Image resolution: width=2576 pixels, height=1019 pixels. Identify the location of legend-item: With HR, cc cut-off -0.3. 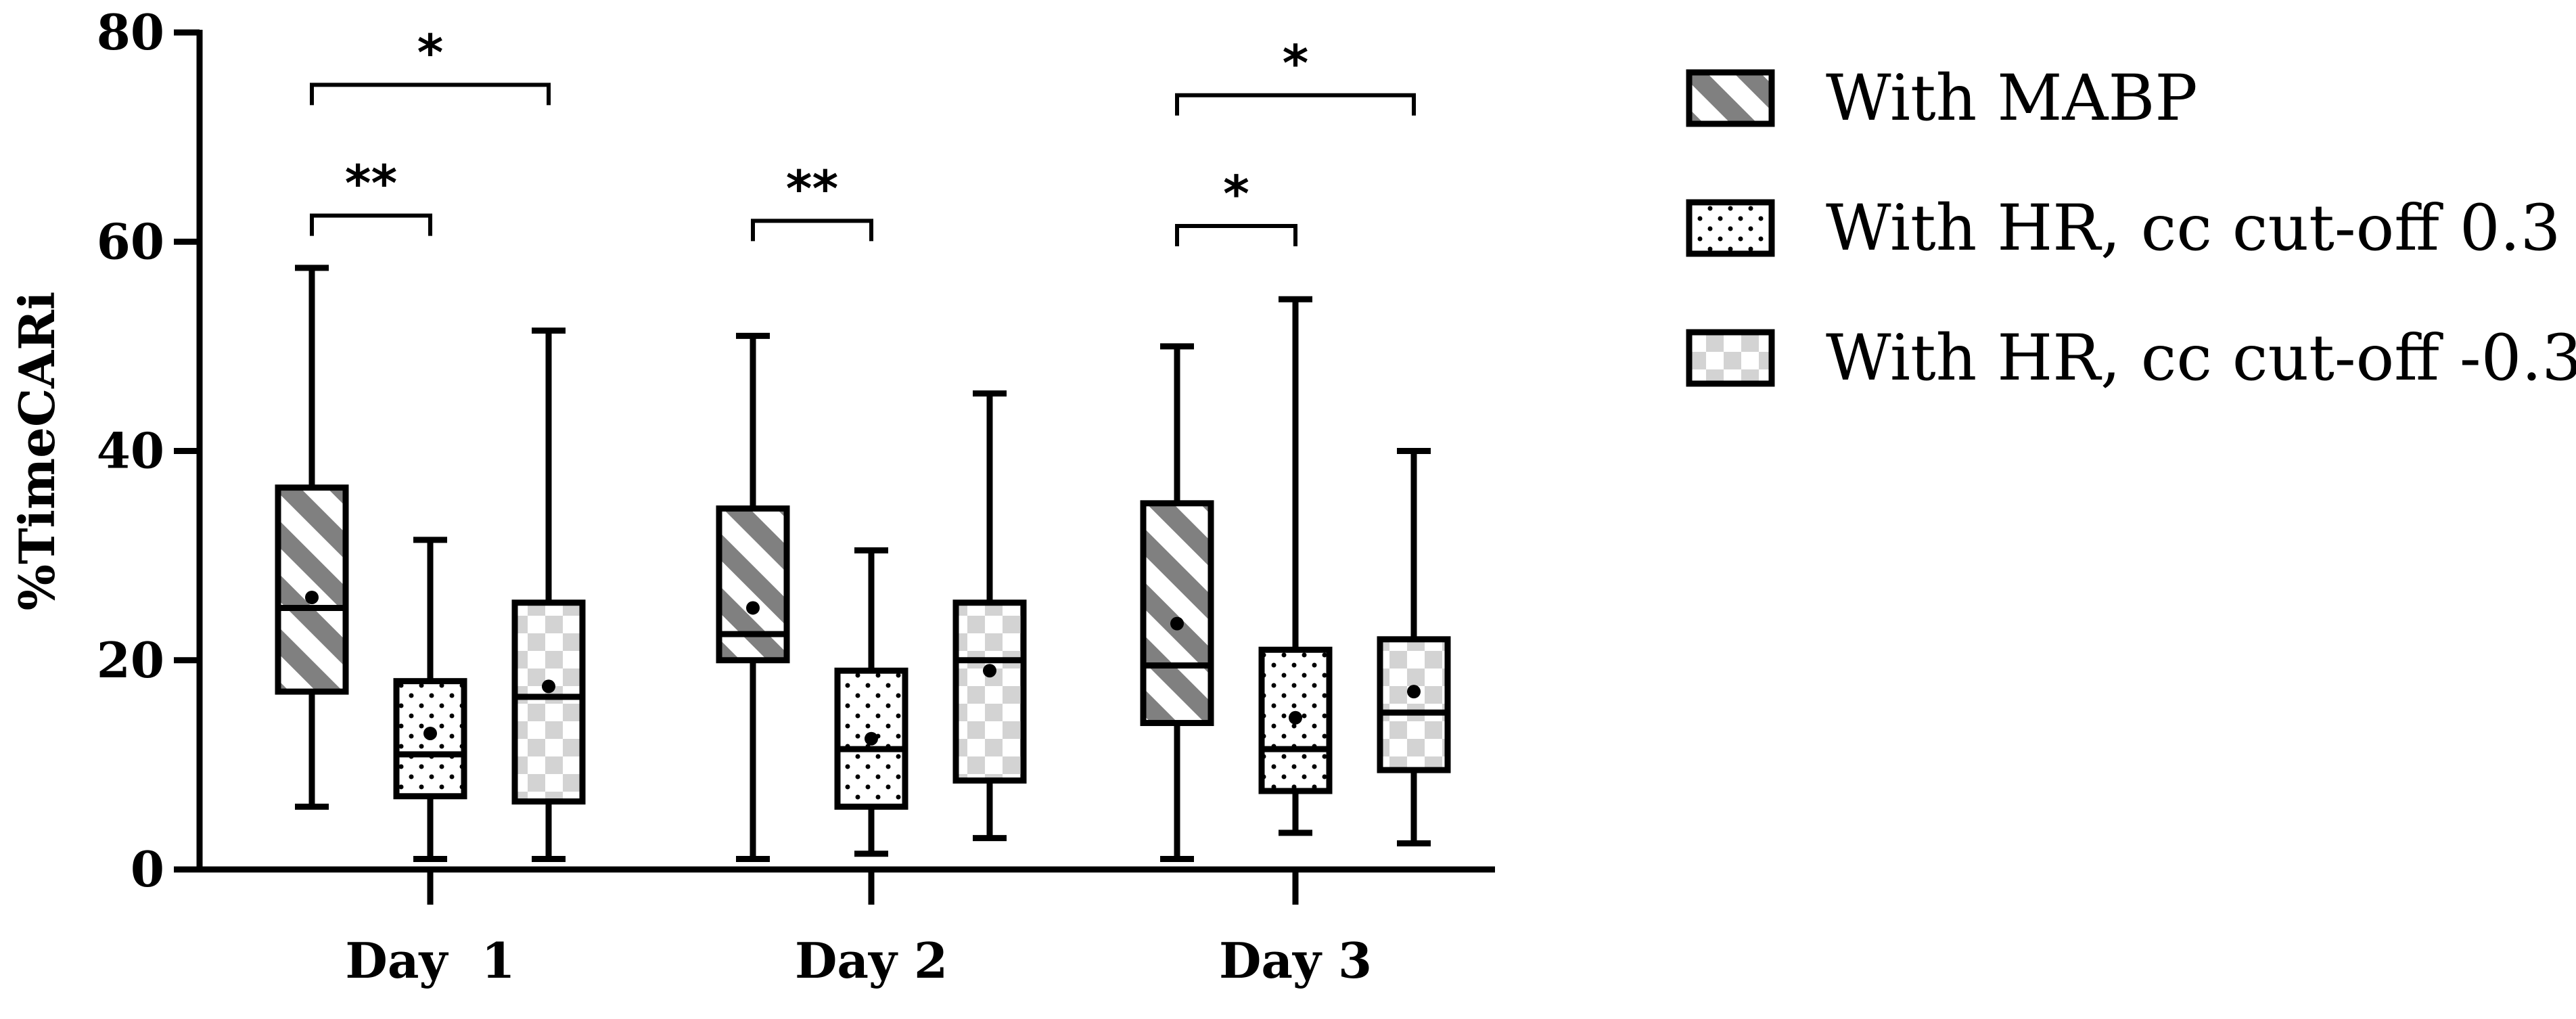
(2131, 358).